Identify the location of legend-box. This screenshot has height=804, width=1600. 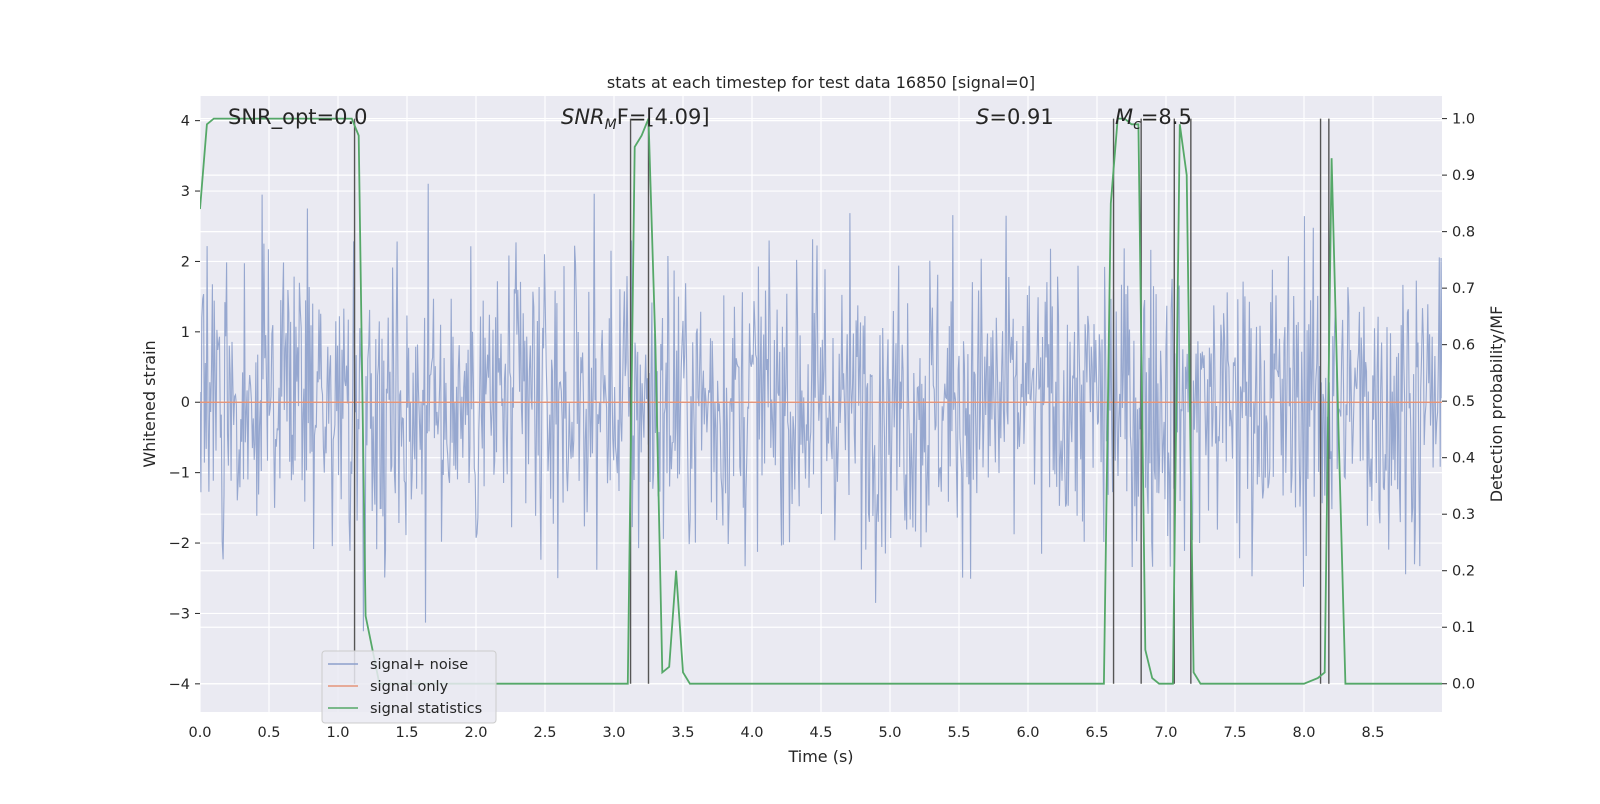
(409, 687).